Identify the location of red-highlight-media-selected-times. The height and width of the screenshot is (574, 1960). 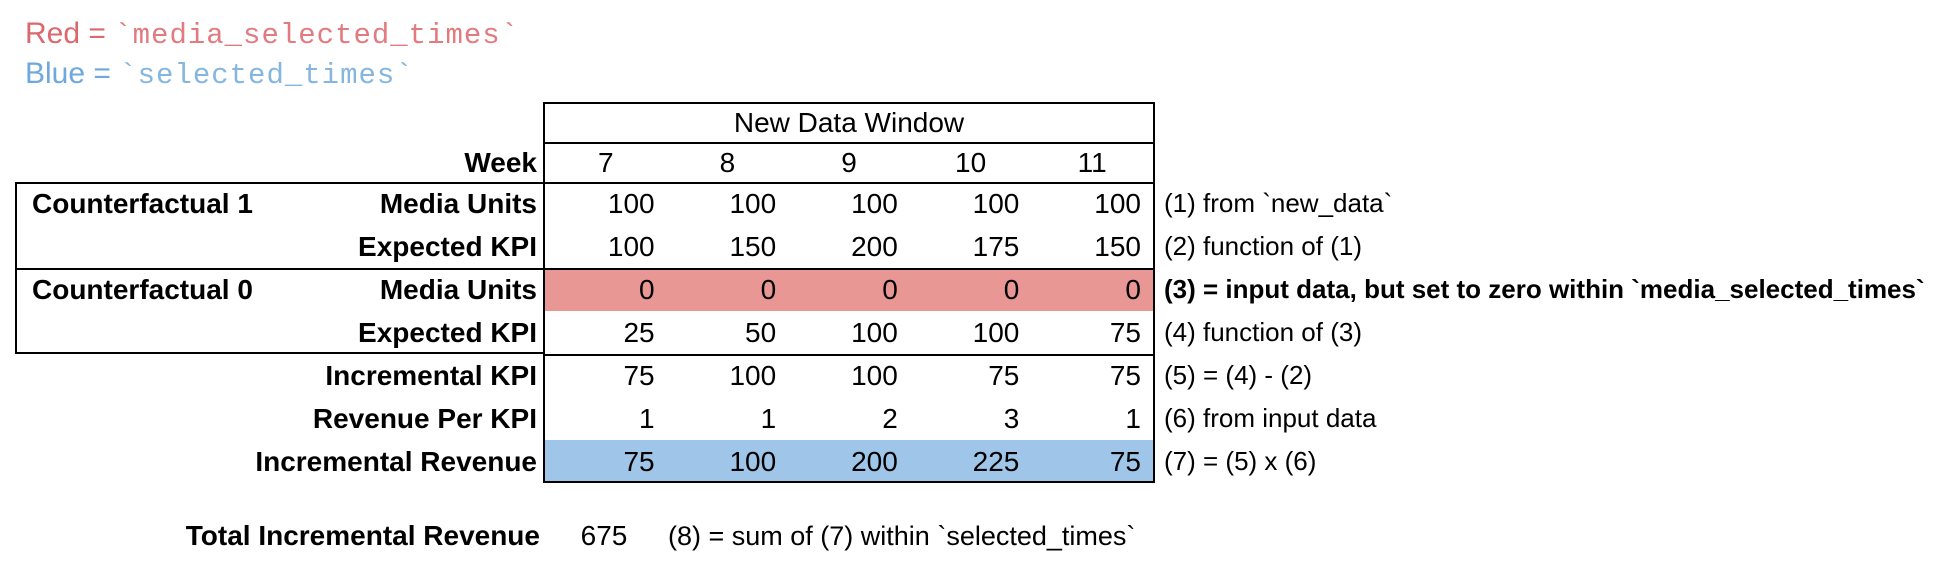
(849, 290).